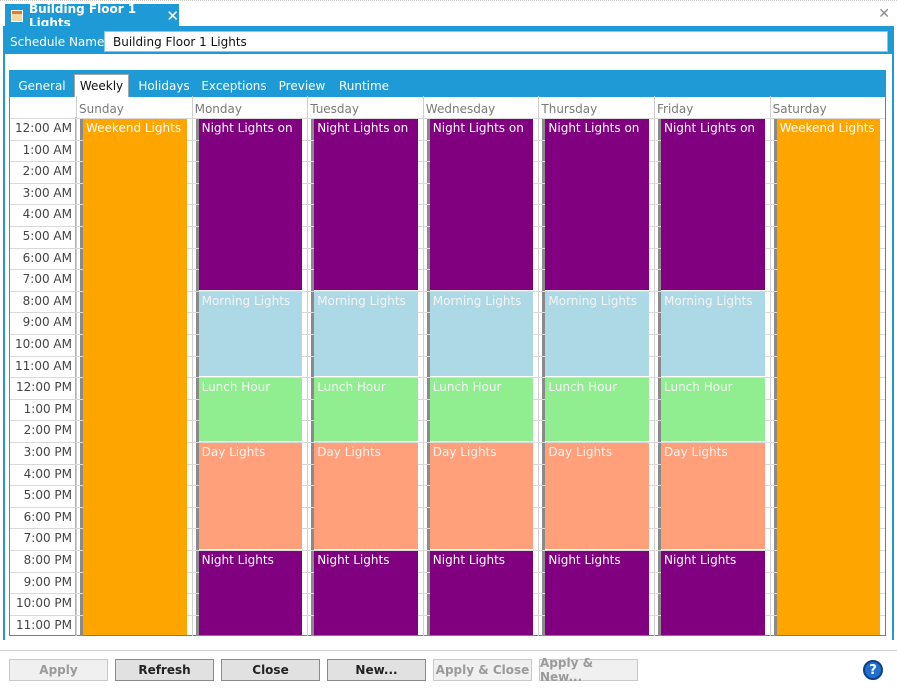 The image size is (897, 692). I want to click on tab-exceptions: Exceptions, so click(234, 85).